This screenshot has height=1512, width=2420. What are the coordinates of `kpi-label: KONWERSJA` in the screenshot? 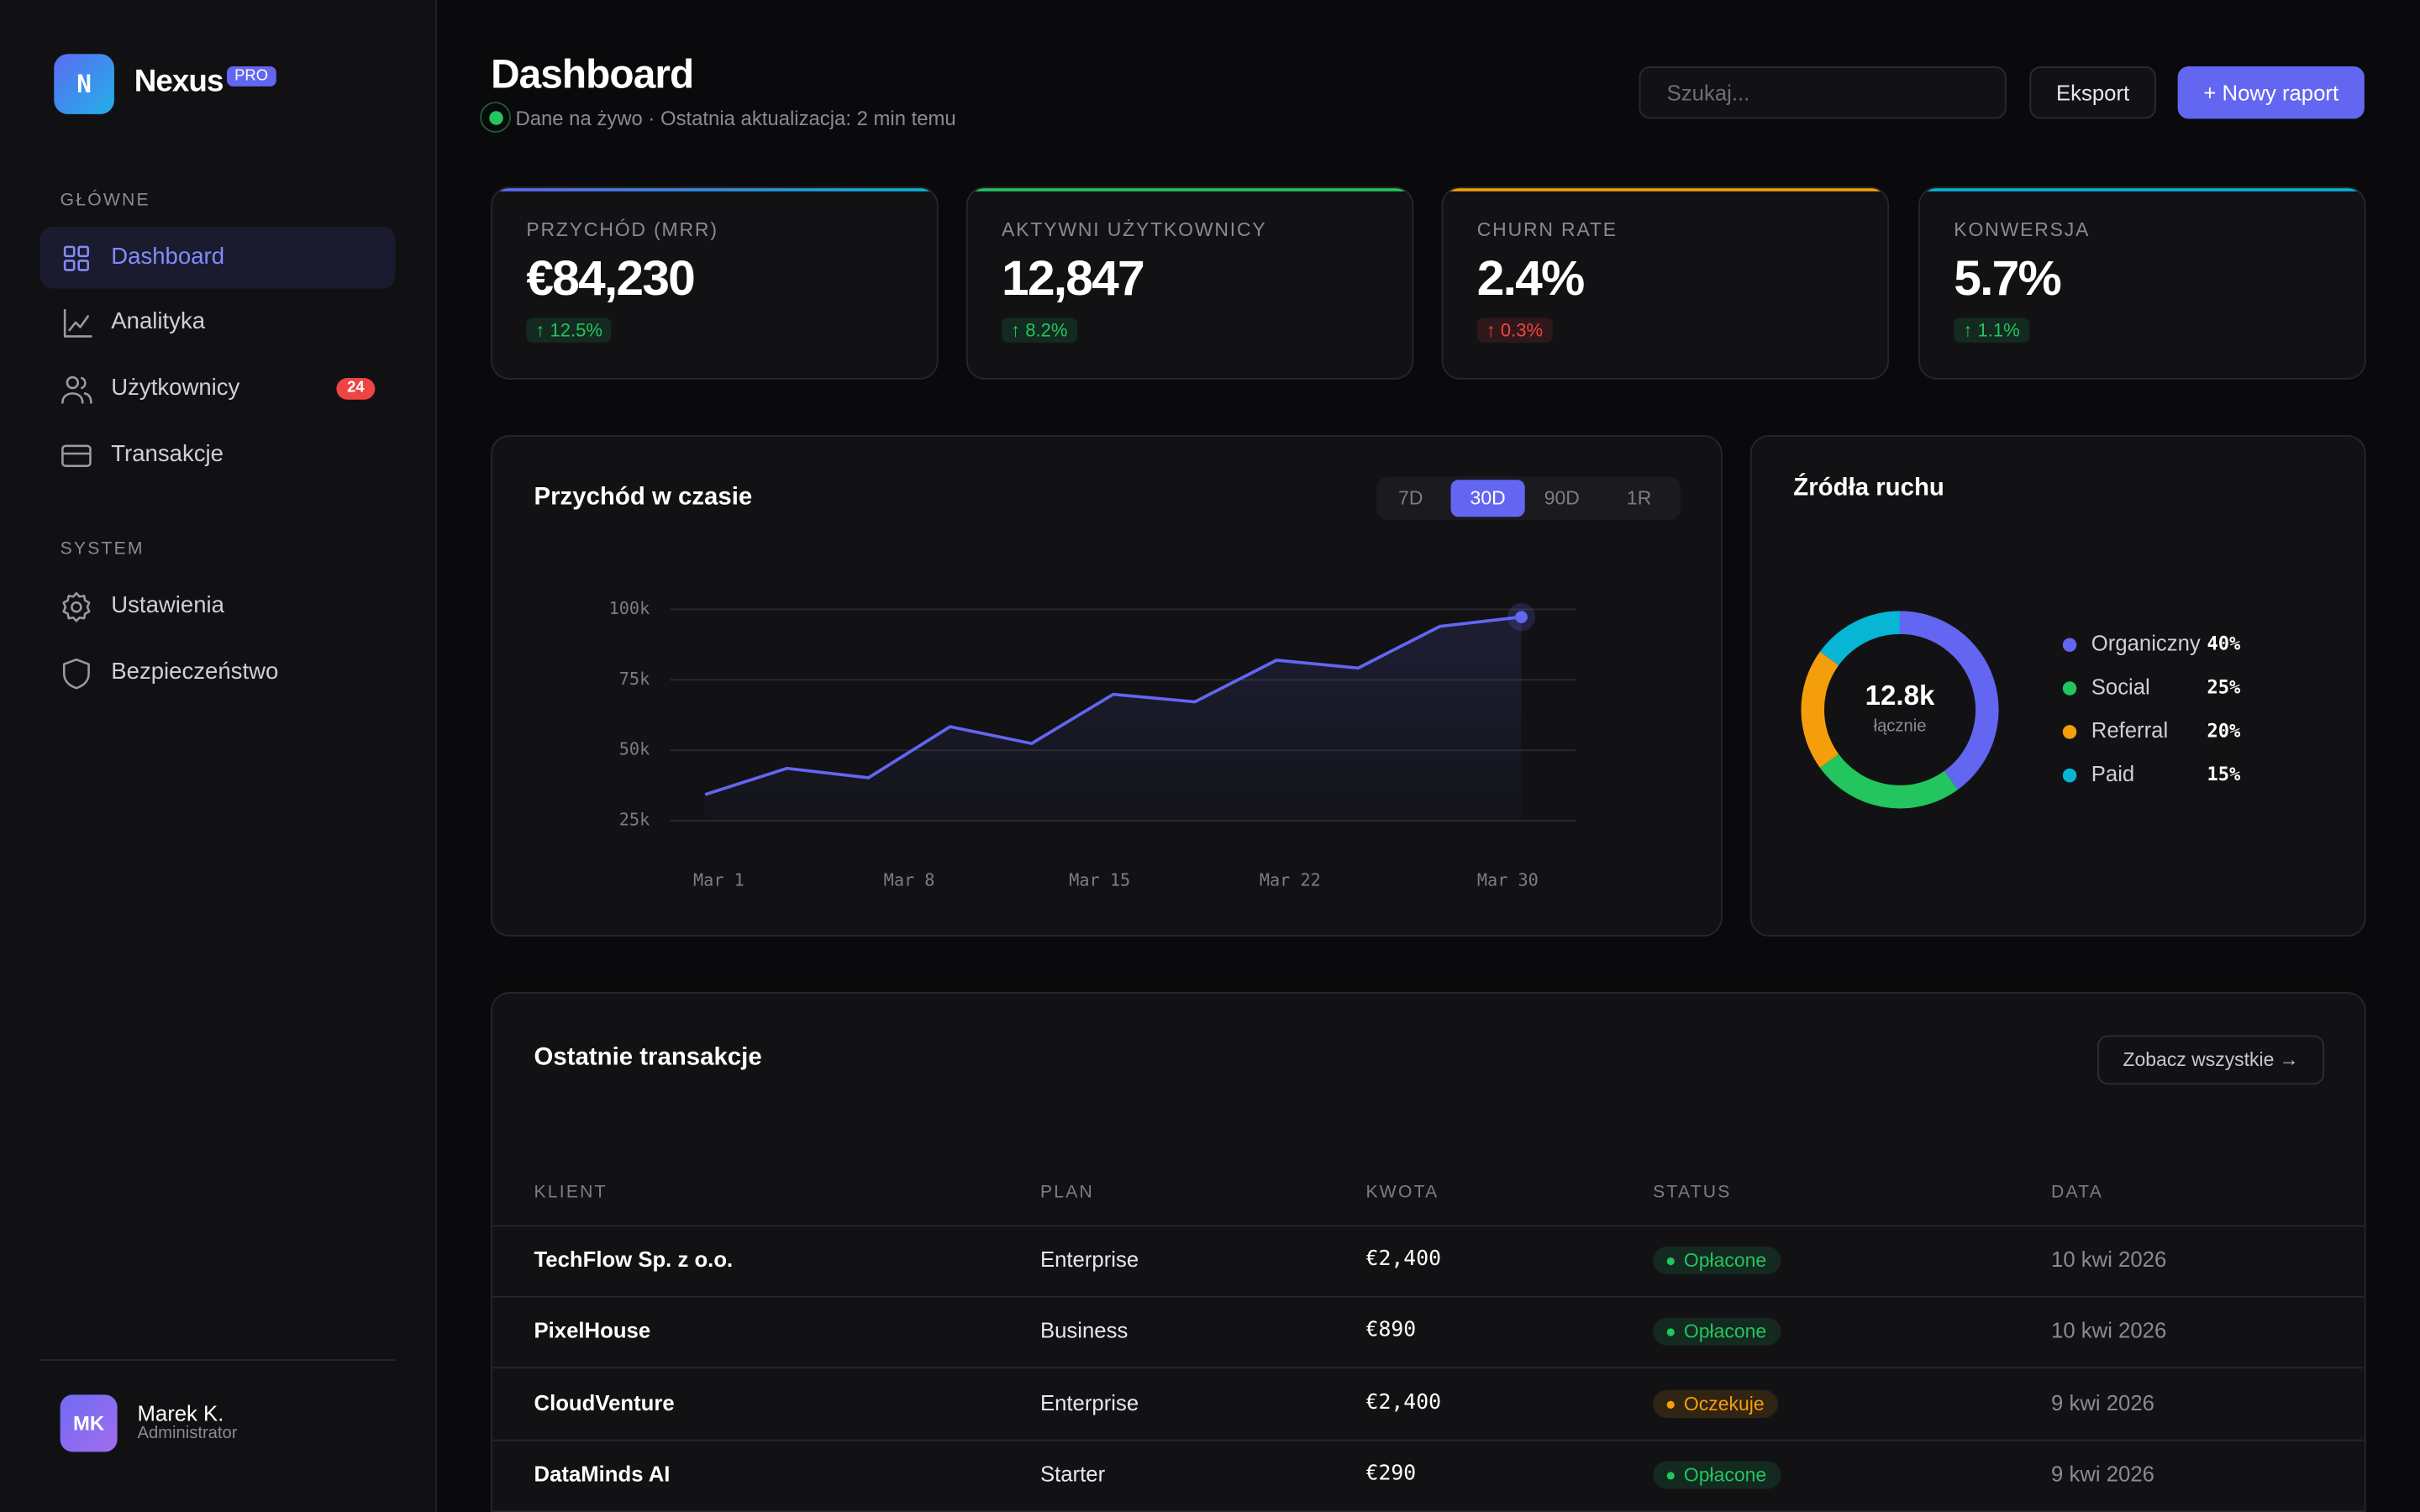 It's located at (2023, 229).